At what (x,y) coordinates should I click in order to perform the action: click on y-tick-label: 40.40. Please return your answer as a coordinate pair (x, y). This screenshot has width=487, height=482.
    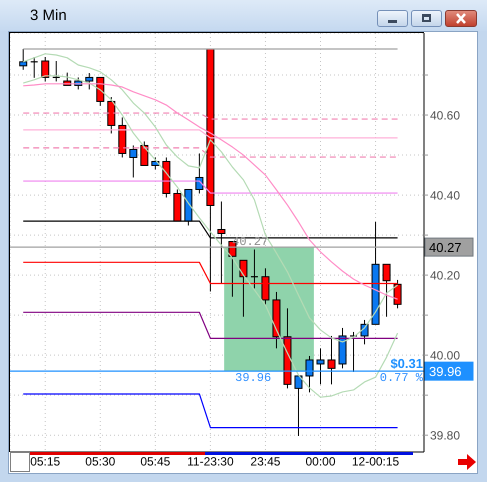
    Looking at the image, I should click on (445, 195).